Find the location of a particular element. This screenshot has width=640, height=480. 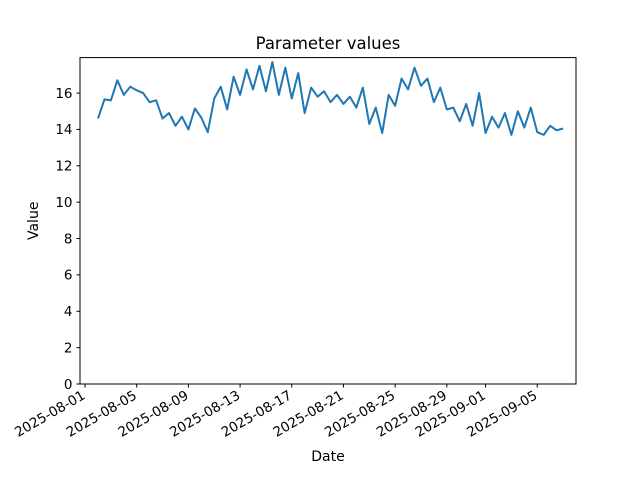

y-axis-label: Value is located at coordinates (34, 221).